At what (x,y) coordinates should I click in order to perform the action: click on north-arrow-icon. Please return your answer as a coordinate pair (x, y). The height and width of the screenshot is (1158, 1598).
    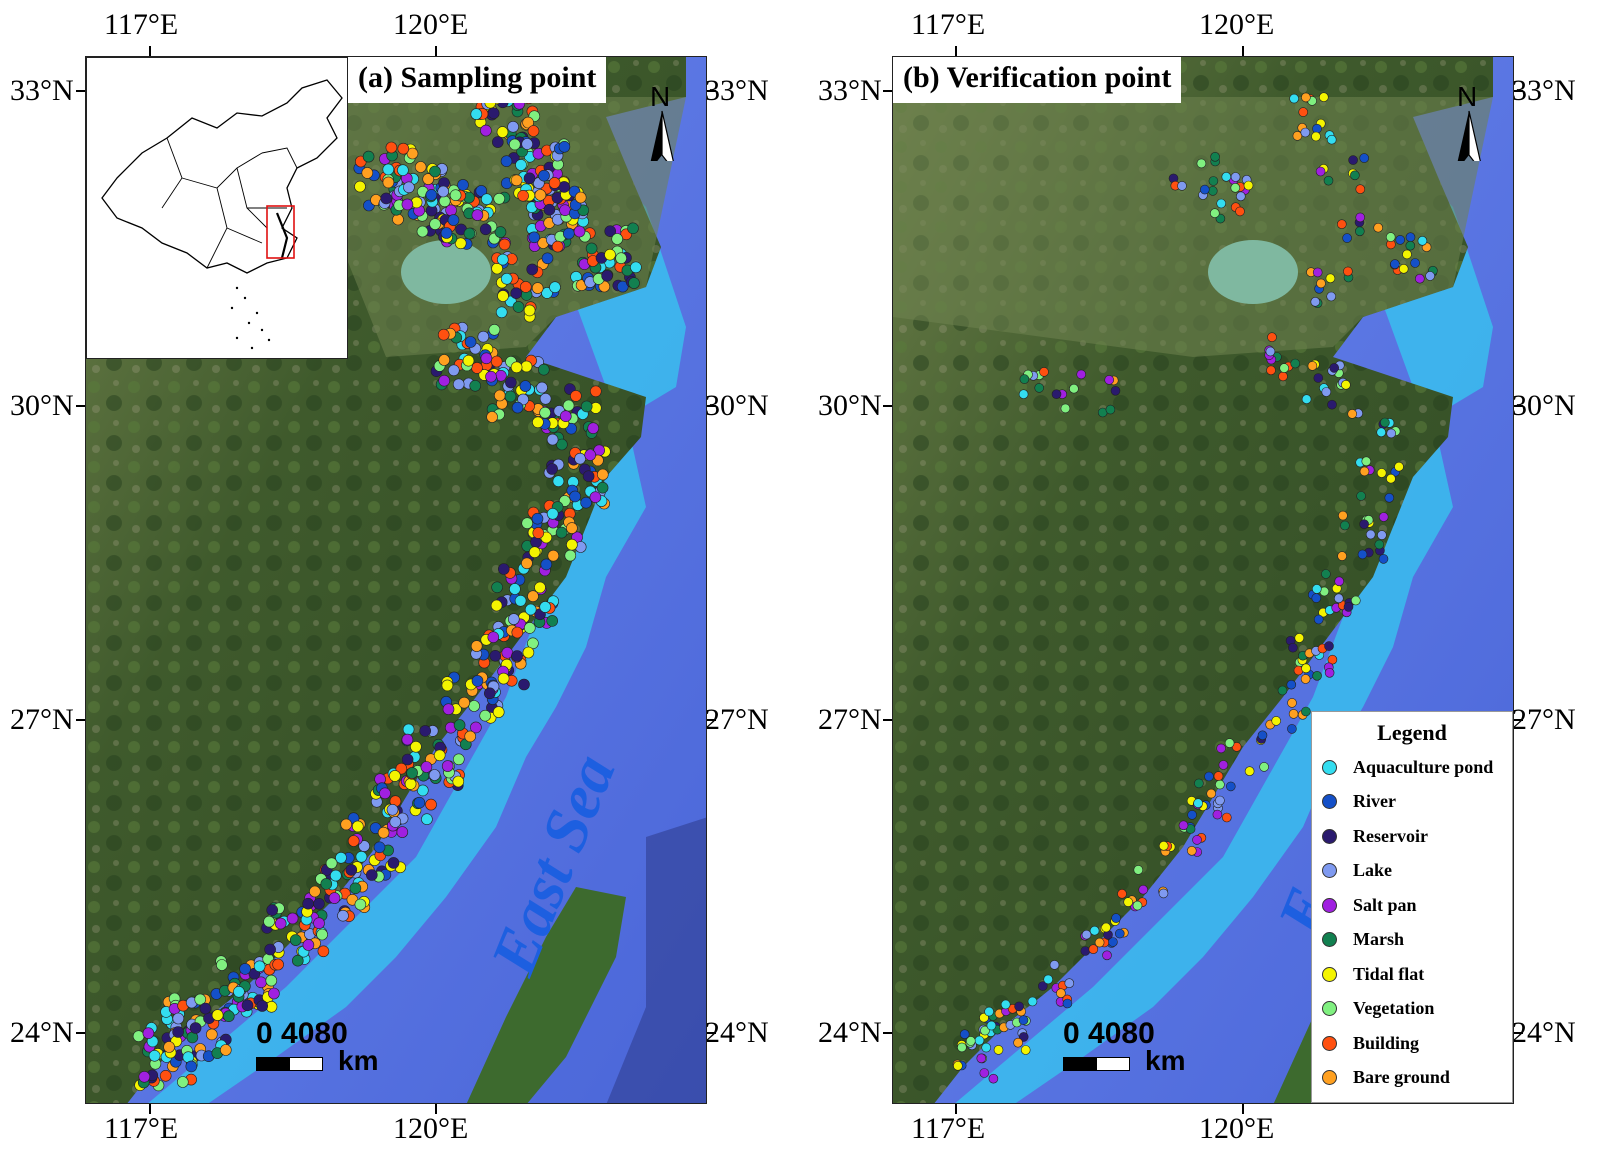
    Looking at the image, I should click on (662, 135).